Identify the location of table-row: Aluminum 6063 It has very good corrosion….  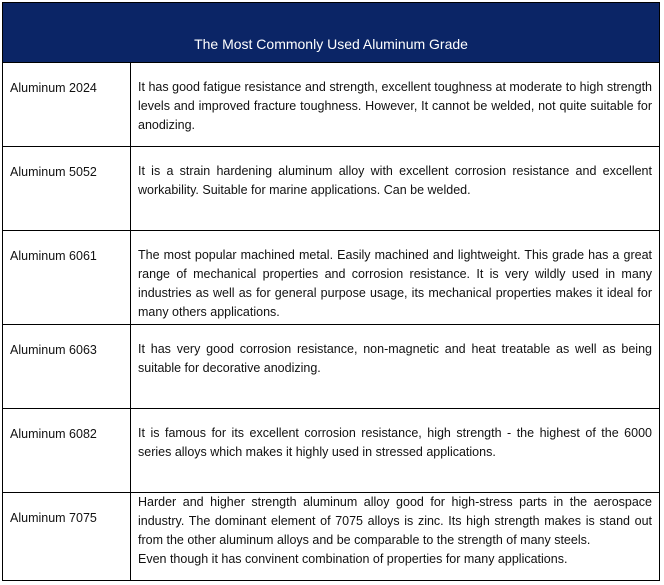
(331, 367).